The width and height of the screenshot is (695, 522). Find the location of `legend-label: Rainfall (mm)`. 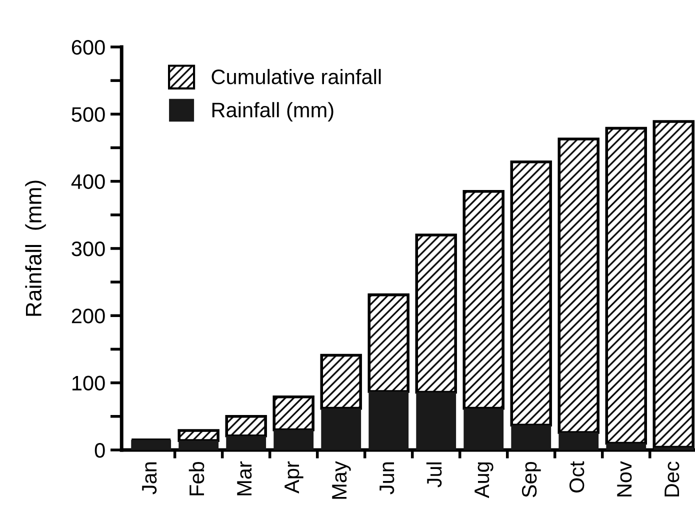

legend-label: Rainfall (mm) is located at coordinates (273, 112).